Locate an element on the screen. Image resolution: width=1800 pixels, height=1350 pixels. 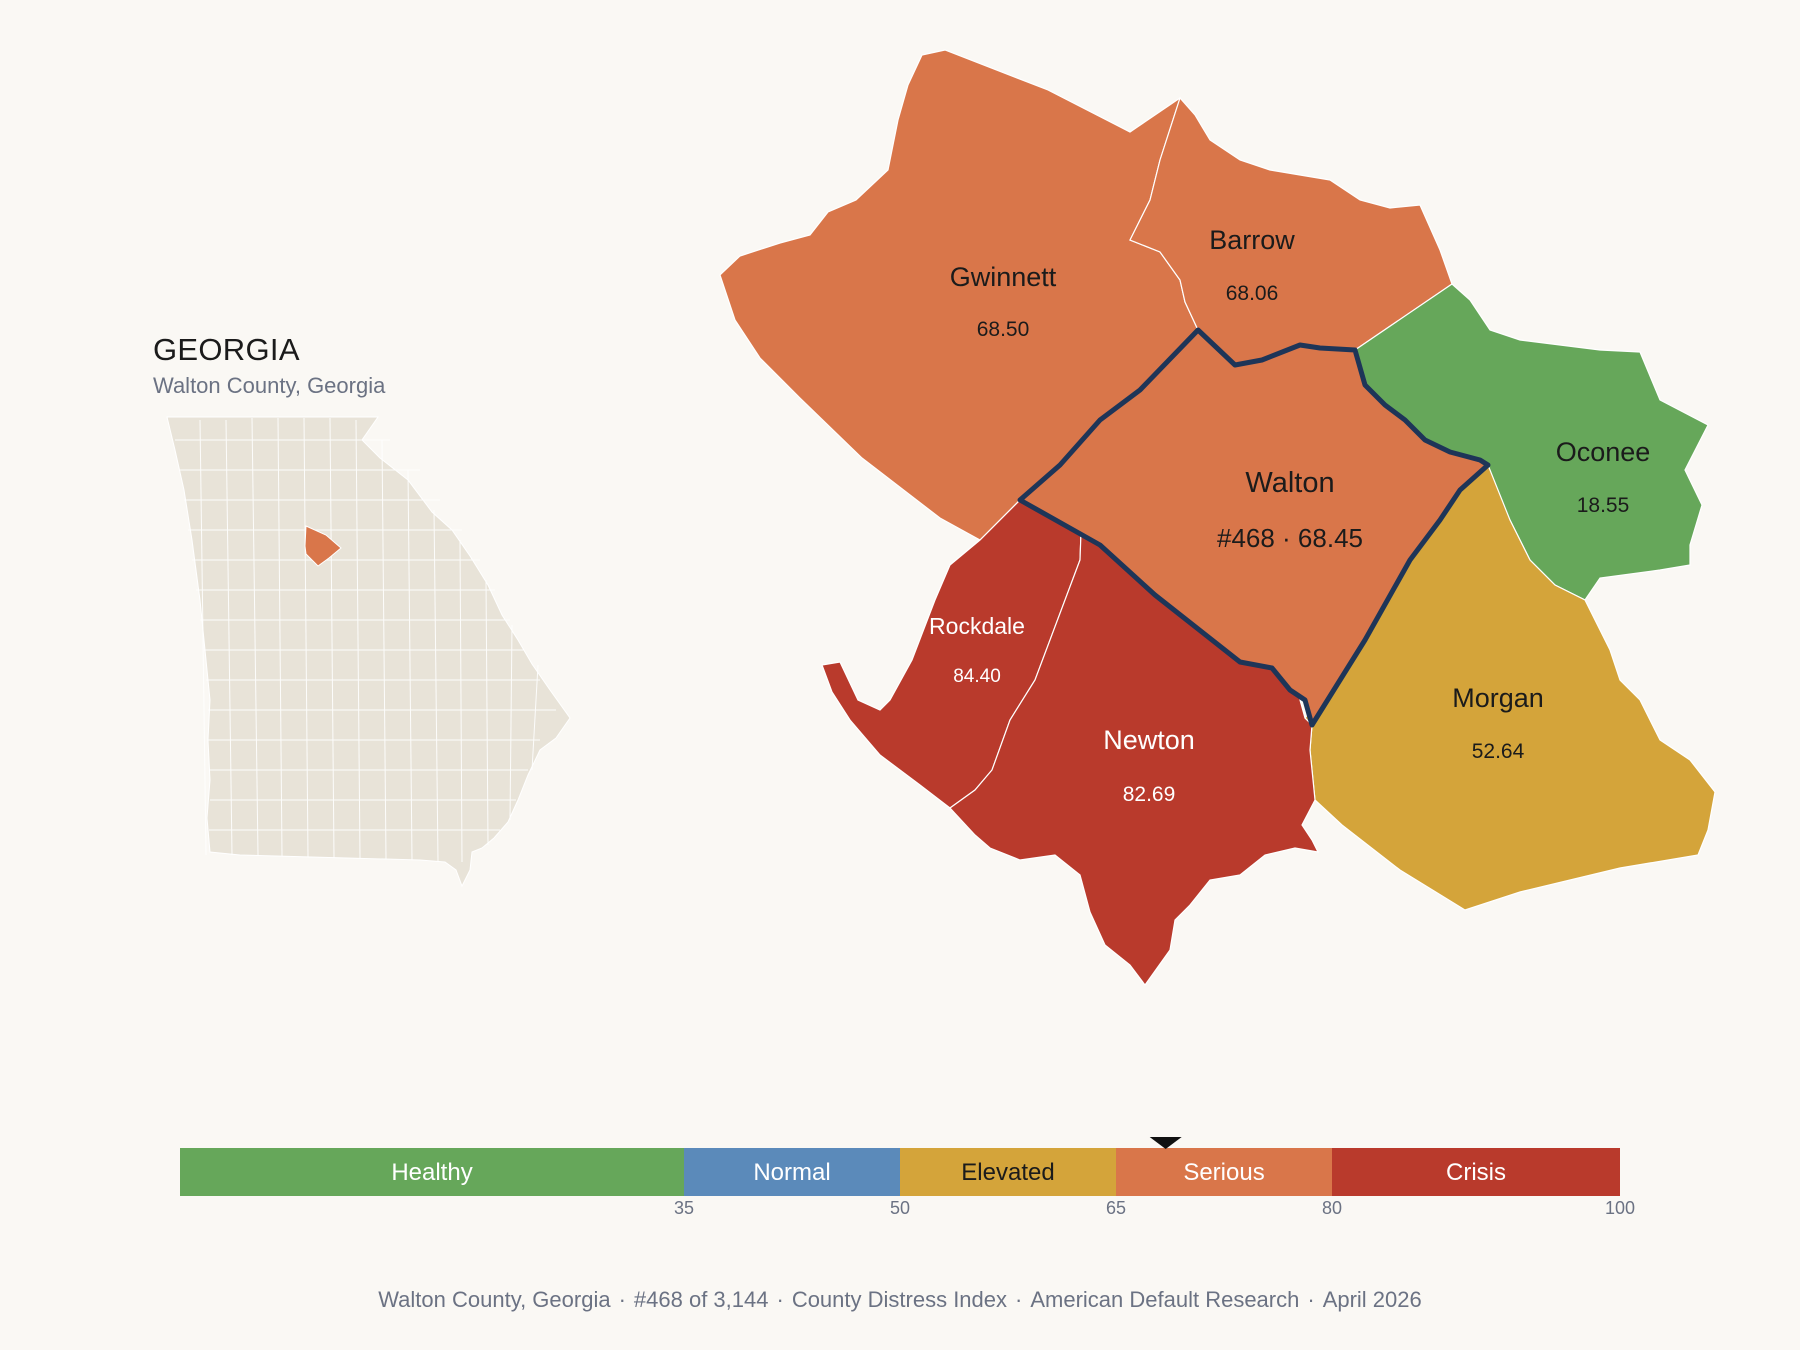
footer-index-name: County Distress Index is located at coordinates (899, 1299).